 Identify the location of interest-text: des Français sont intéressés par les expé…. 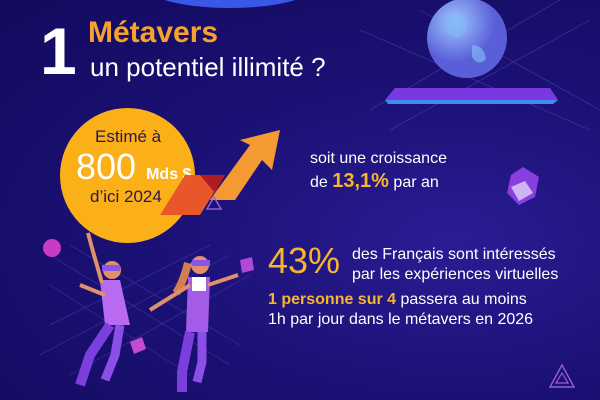
(455, 265).